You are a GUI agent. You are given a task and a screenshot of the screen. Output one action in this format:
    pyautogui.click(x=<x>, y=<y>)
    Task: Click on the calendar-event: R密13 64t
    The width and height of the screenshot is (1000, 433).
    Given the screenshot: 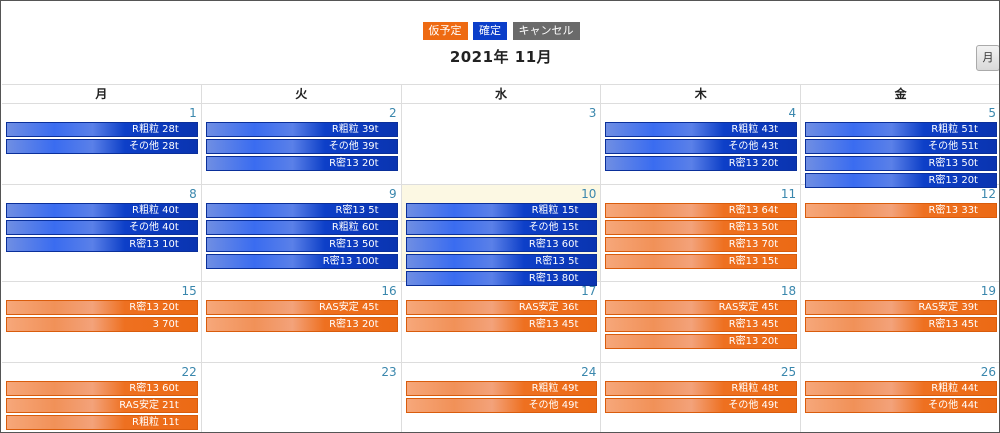 What is the action you would take?
    pyautogui.click(x=701, y=210)
    